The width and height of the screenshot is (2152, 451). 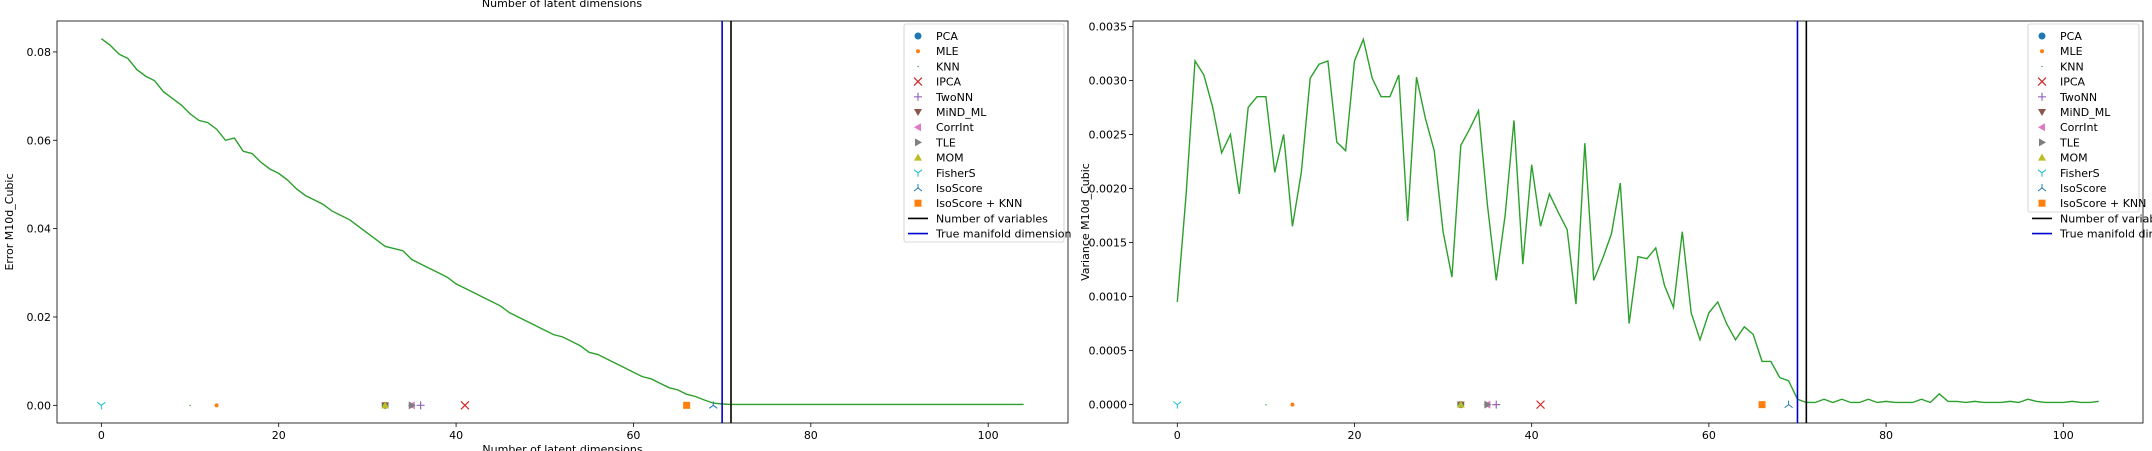 What do you see at coordinates (1108, 26) in the screenshot?
I see `y-tick-label: 0.0035` at bounding box center [1108, 26].